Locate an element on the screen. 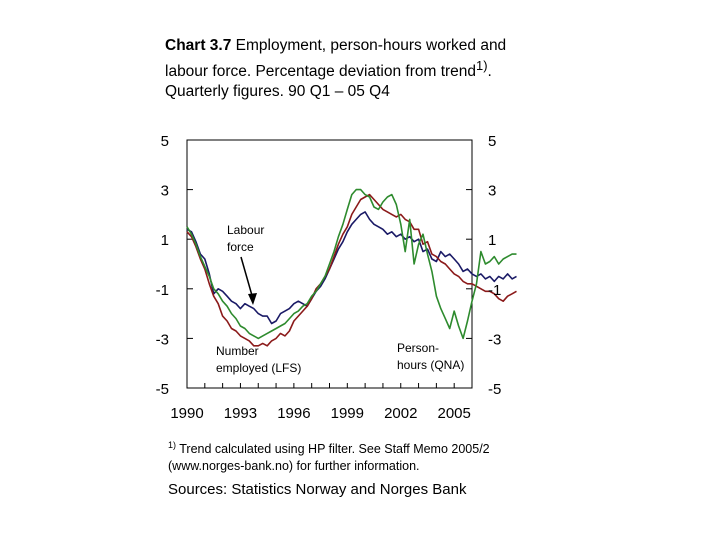 The width and height of the screenshot is (720, 540). x-tick-label: 1993 is located at coordinates (240, 413).